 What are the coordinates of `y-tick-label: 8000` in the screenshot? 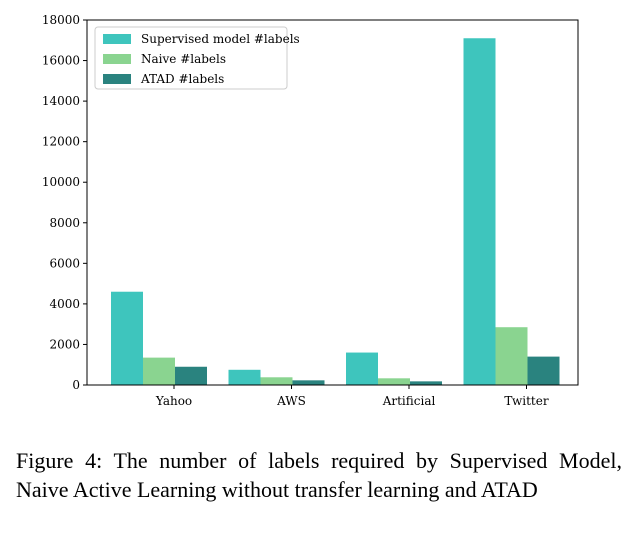 It's located at (64, 223).